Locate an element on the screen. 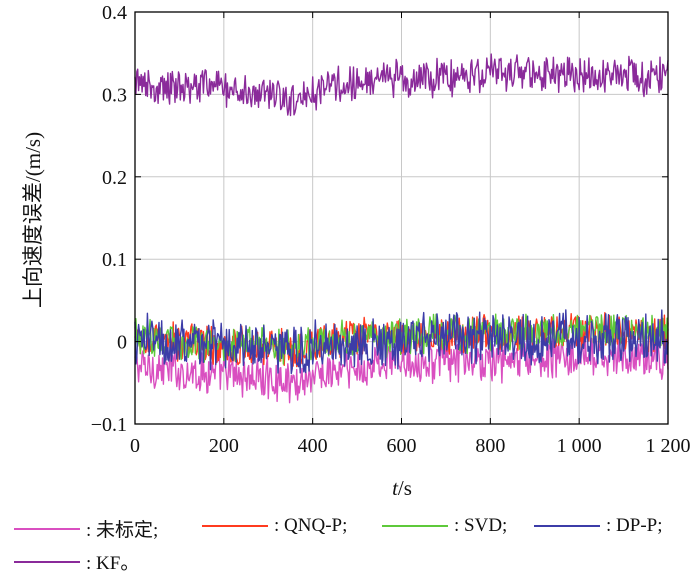 The height and width of the screenshot is (577, 700). y-tick-label: 0.3 is located at coordinates (114, 95).